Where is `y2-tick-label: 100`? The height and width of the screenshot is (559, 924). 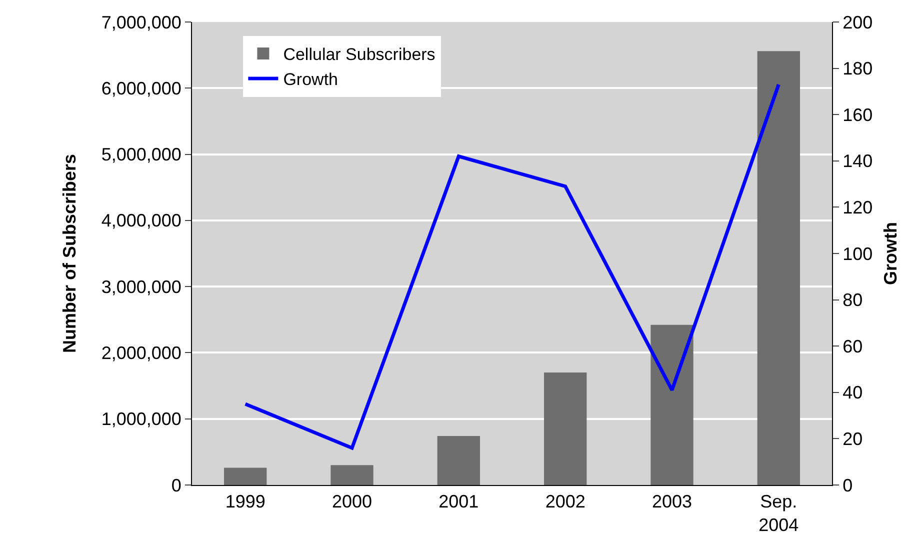
y2-tick-label: 100 is located at coordinates (857, 254).